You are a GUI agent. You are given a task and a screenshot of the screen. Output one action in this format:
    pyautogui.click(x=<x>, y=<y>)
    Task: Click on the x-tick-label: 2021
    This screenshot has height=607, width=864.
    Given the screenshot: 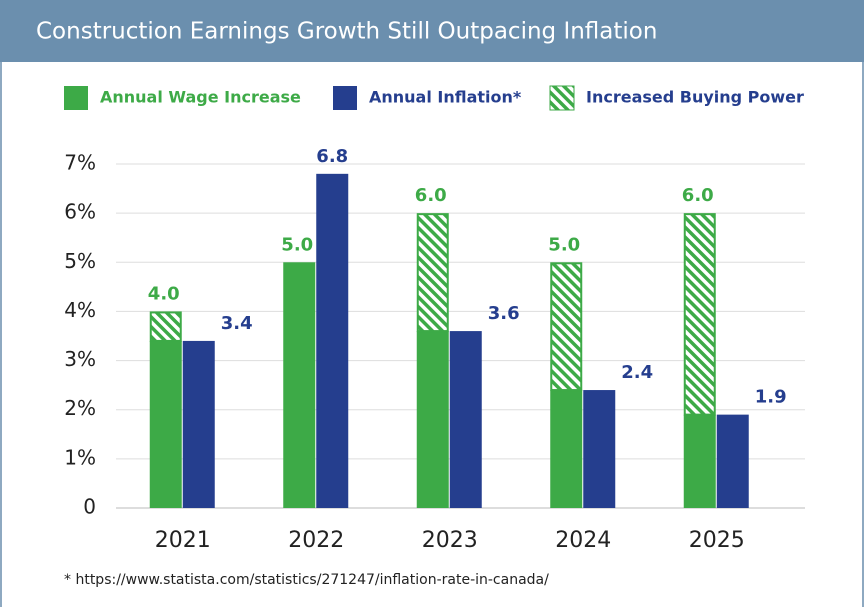 What is the action you would take?
    pyautogui.click(x=183, y=540)
    